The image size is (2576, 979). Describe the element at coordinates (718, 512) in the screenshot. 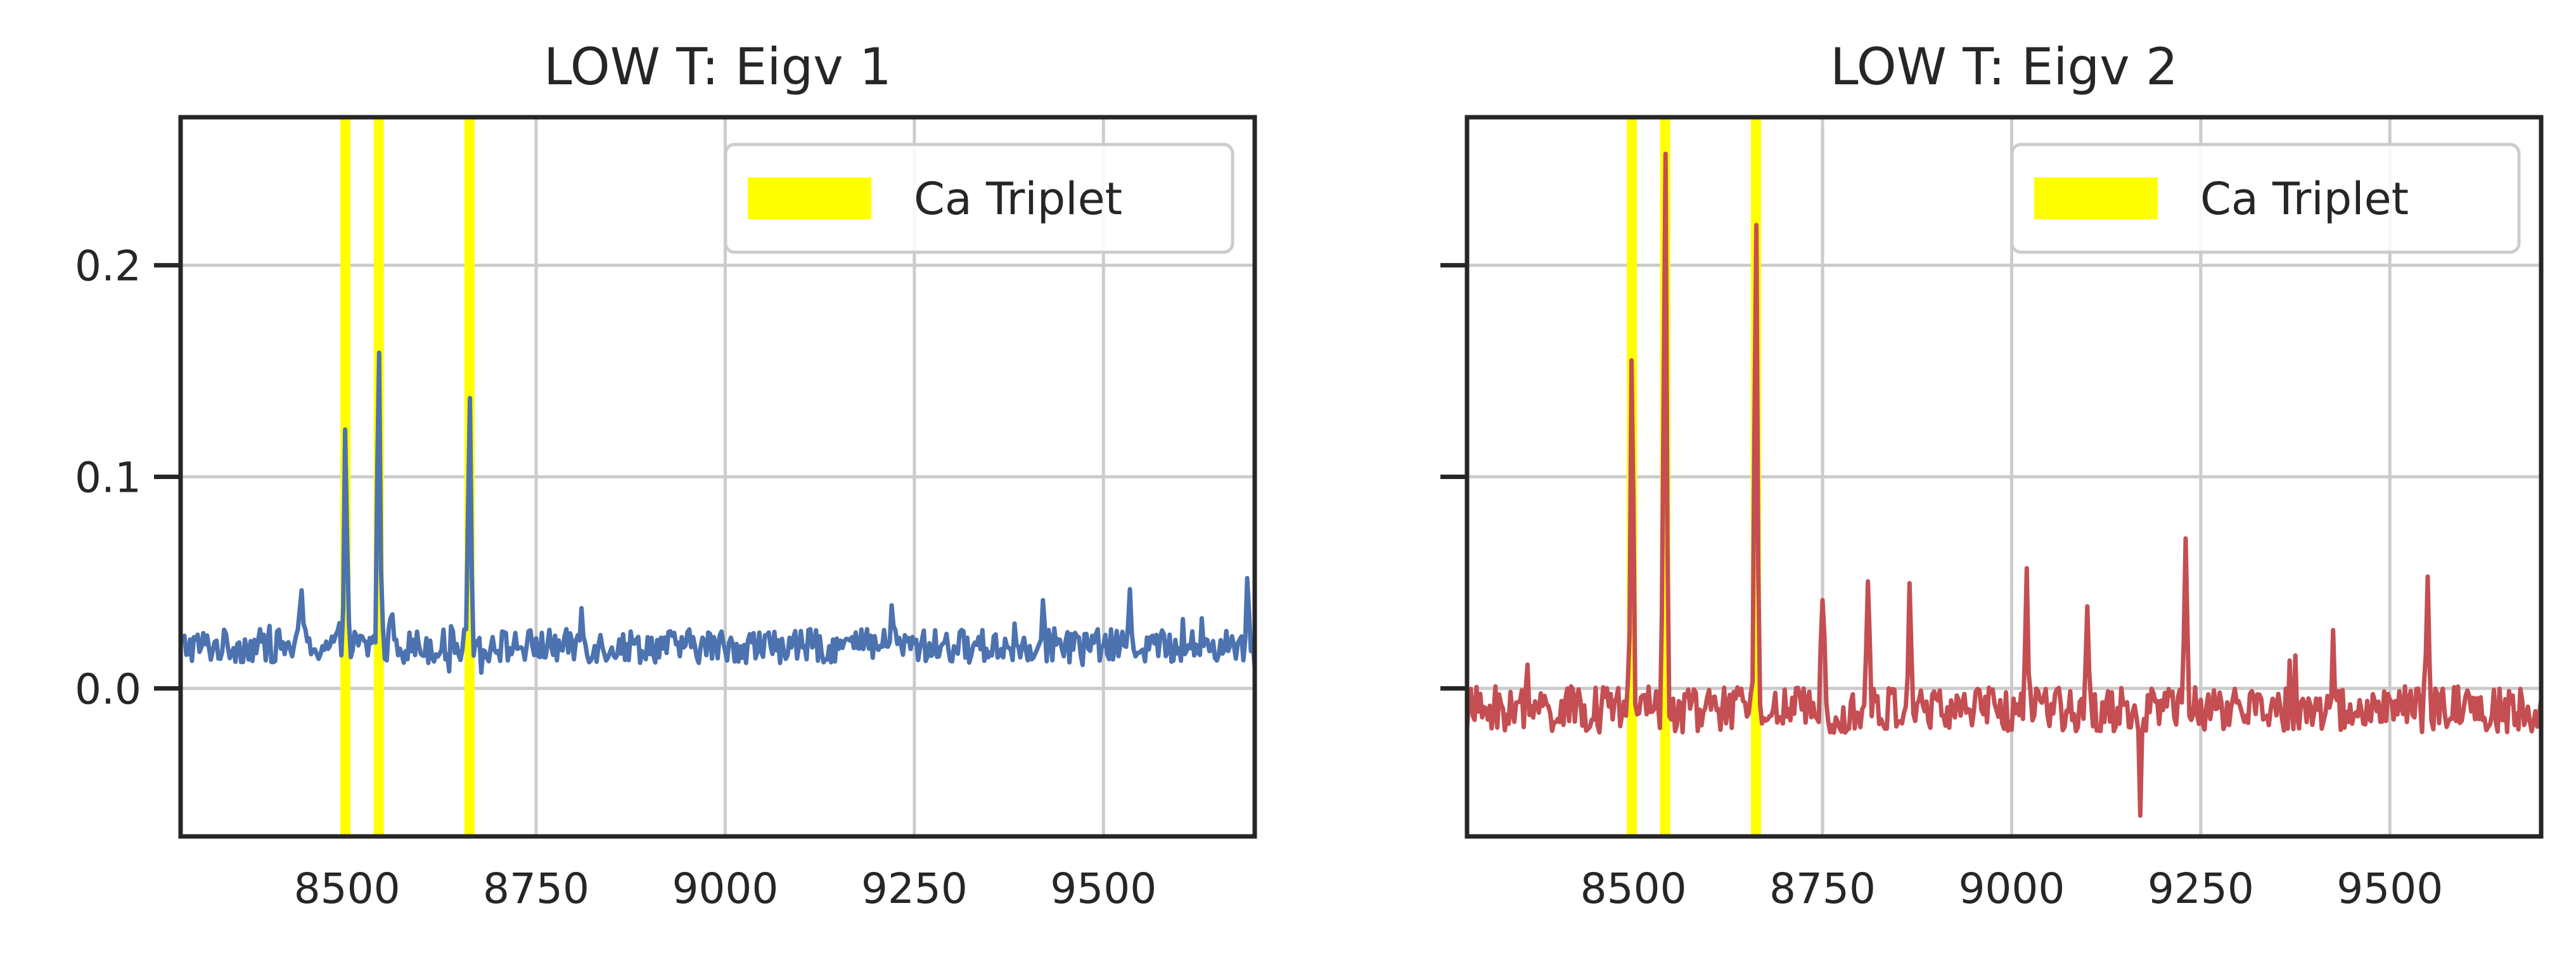

I see `series-line` at that location.